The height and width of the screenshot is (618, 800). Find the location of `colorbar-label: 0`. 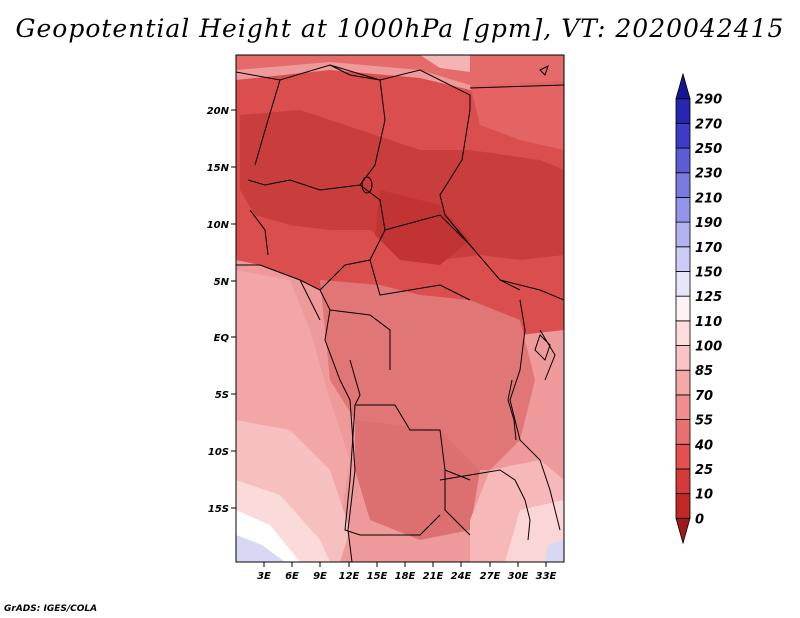

colorbar-label: 0 is located at coordinates (699, 519).